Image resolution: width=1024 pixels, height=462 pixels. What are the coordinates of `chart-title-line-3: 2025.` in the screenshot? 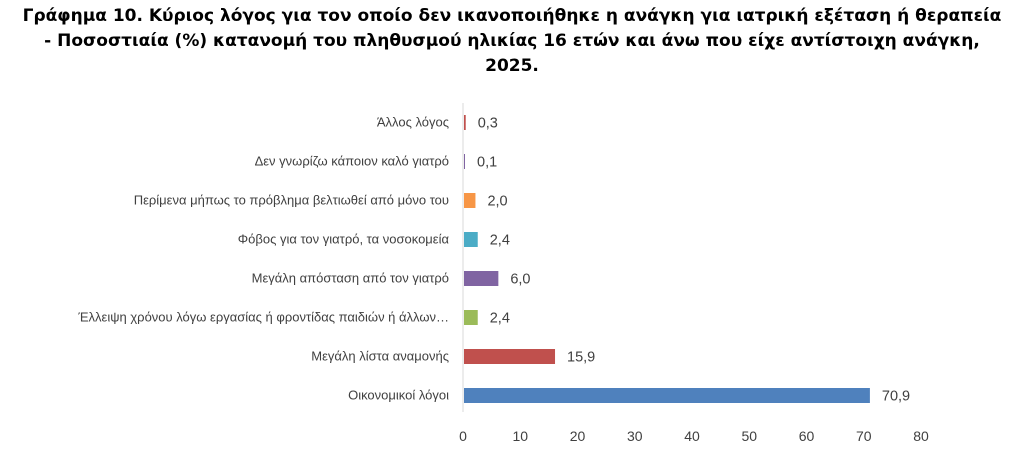 It's located at (512, 66).